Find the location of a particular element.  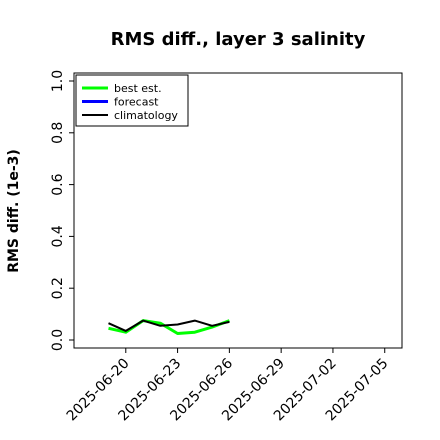

legend-label: best est. is located at coordinates (138, 88).